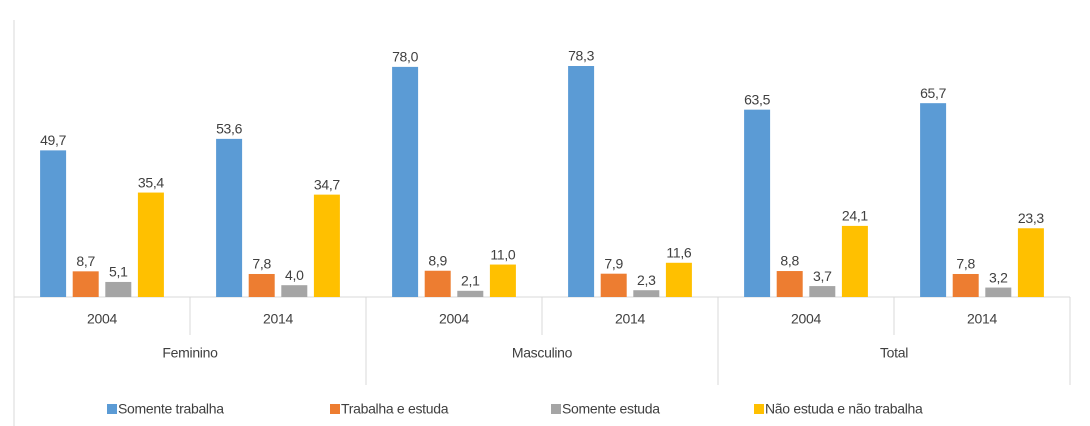 The height and width of the screenshot is (426, 1090). Describe the element at coordinates (437, 260) in the screenshot. I see `value-label: 8,9` at that location.